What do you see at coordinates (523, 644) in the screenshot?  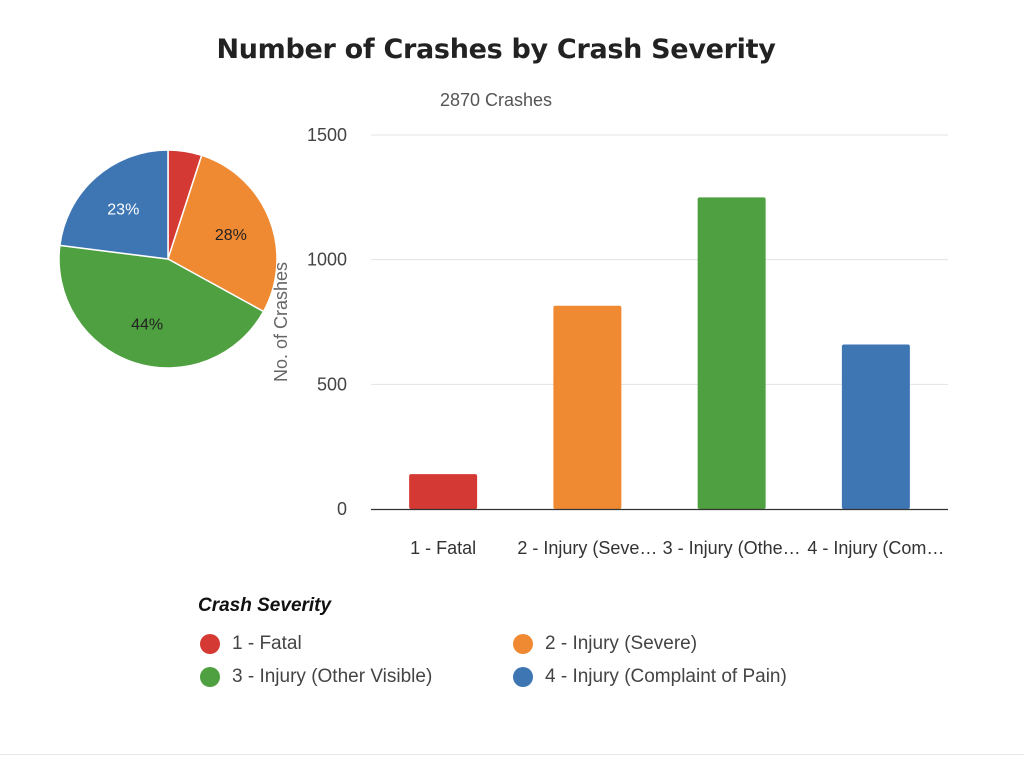 I see `legend-dot-severe` at bounding box center [523, 644].